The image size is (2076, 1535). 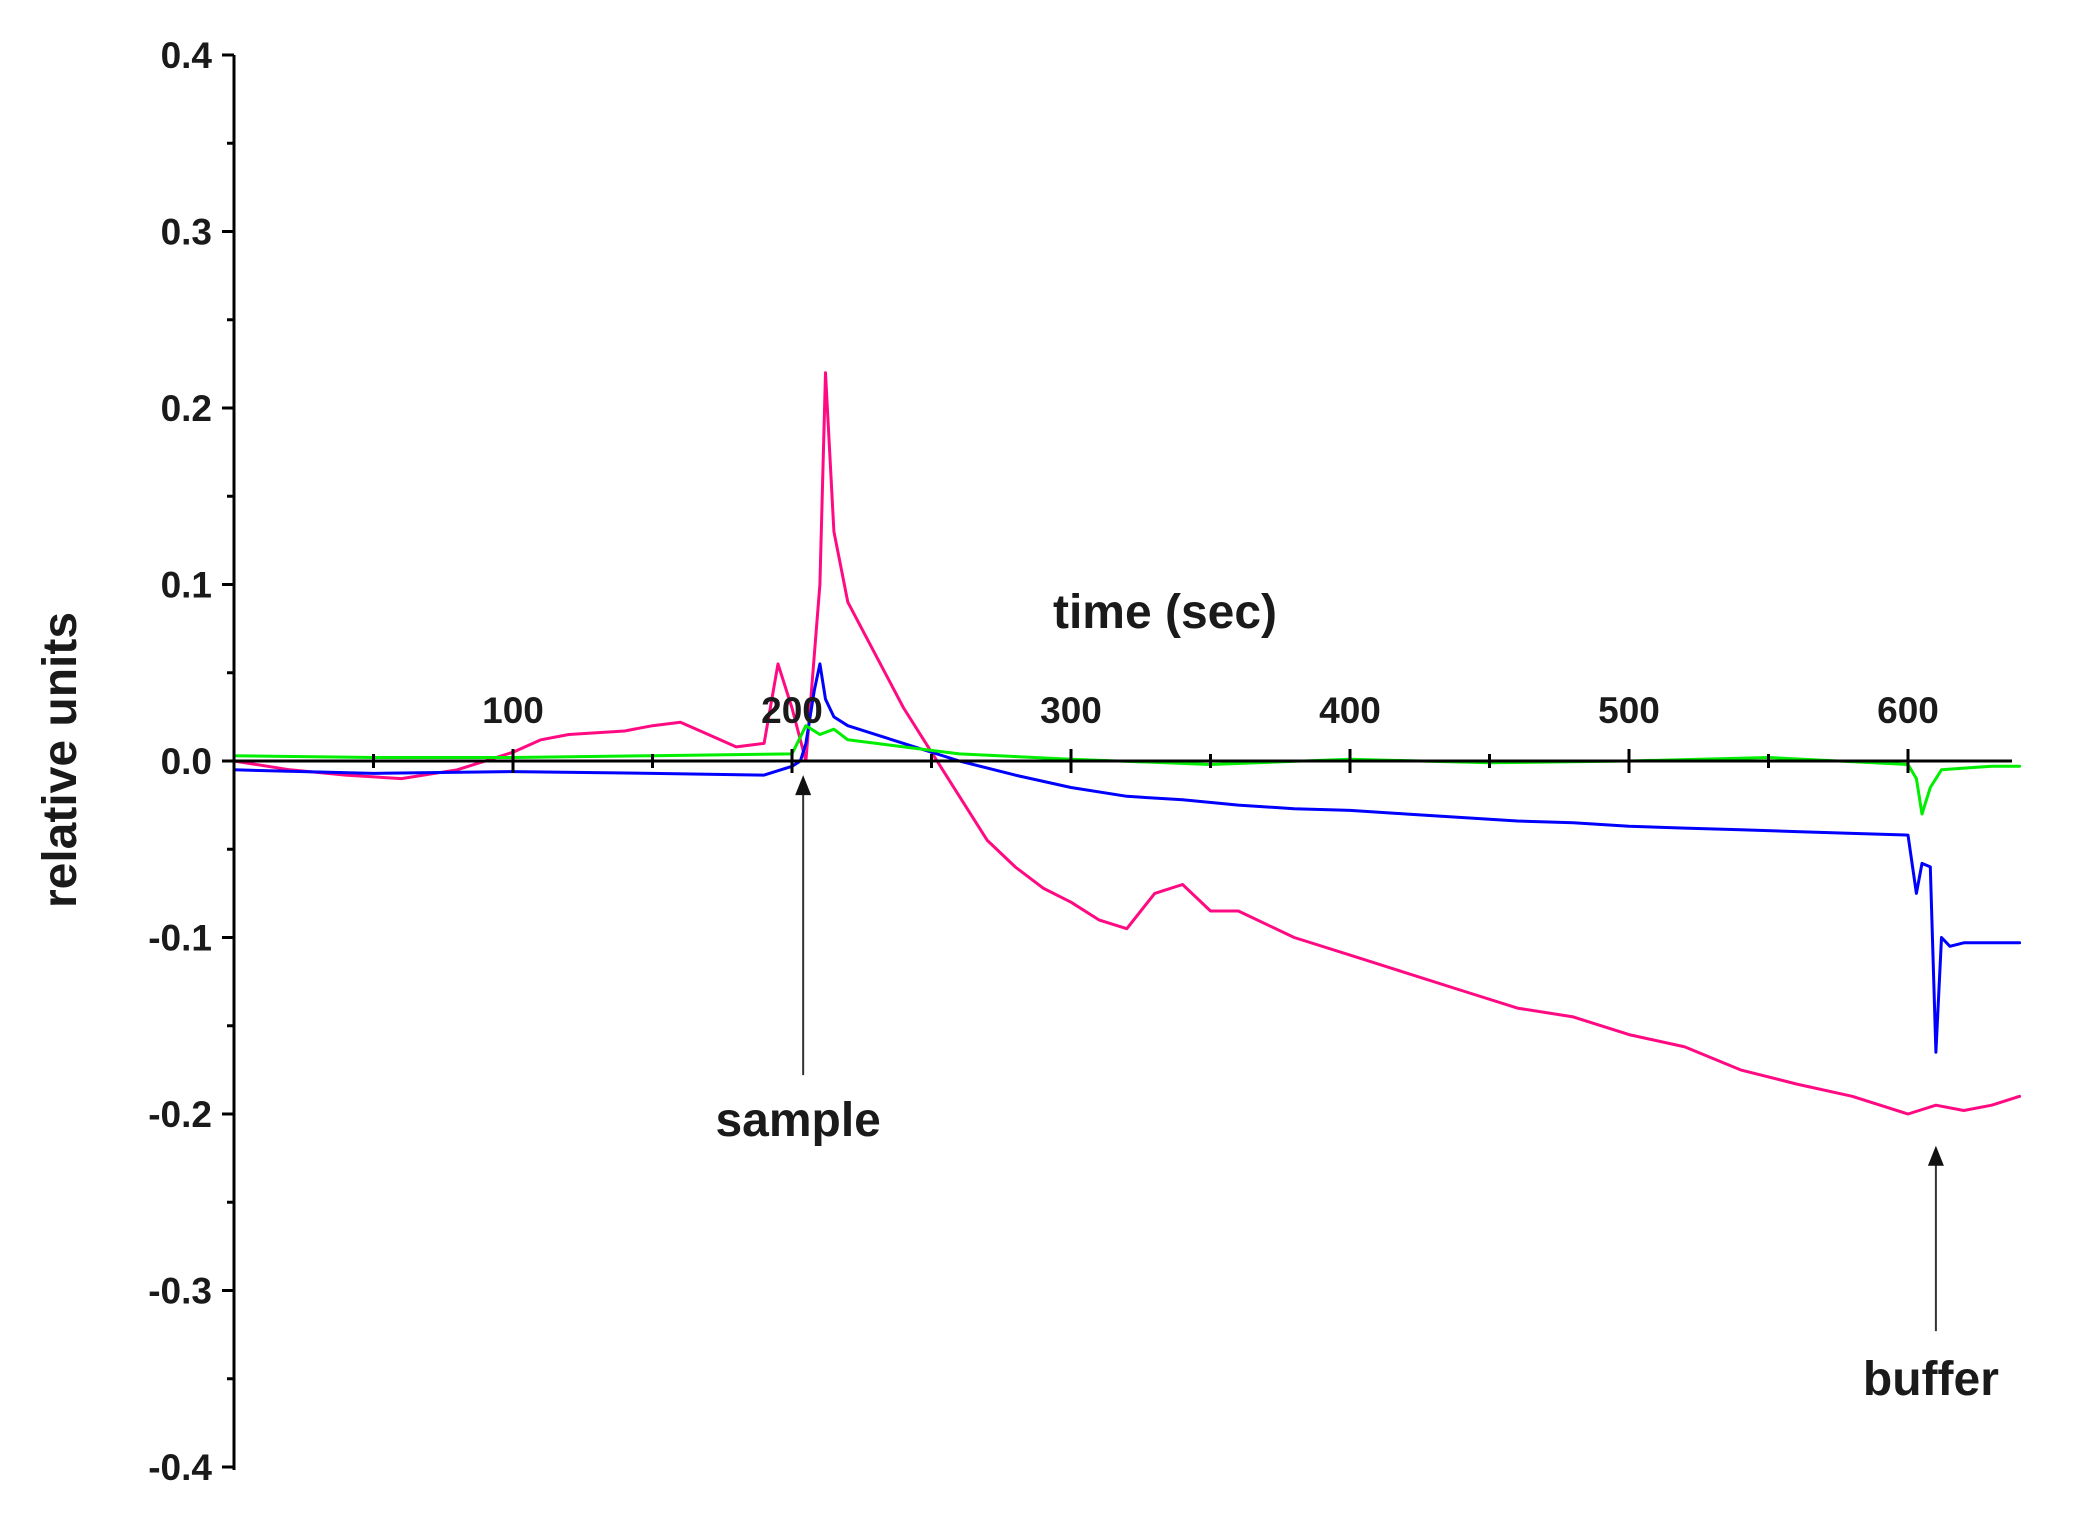 I want to click on y-axis-ticks: 0.4 0.3 0.2 0.1 0.0 -0.1 -0.2 -0.3 -0.4, so click(x=191, y=761).